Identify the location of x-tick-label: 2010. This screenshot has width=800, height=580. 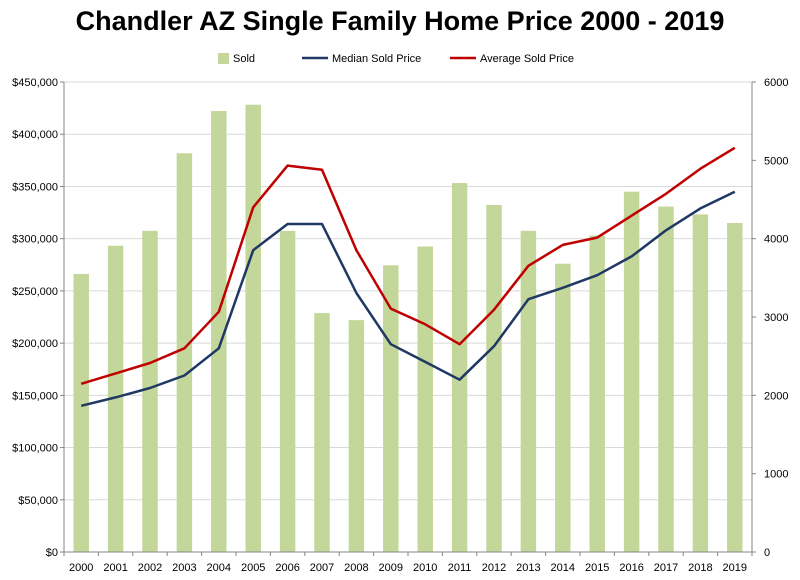
(425, 568).